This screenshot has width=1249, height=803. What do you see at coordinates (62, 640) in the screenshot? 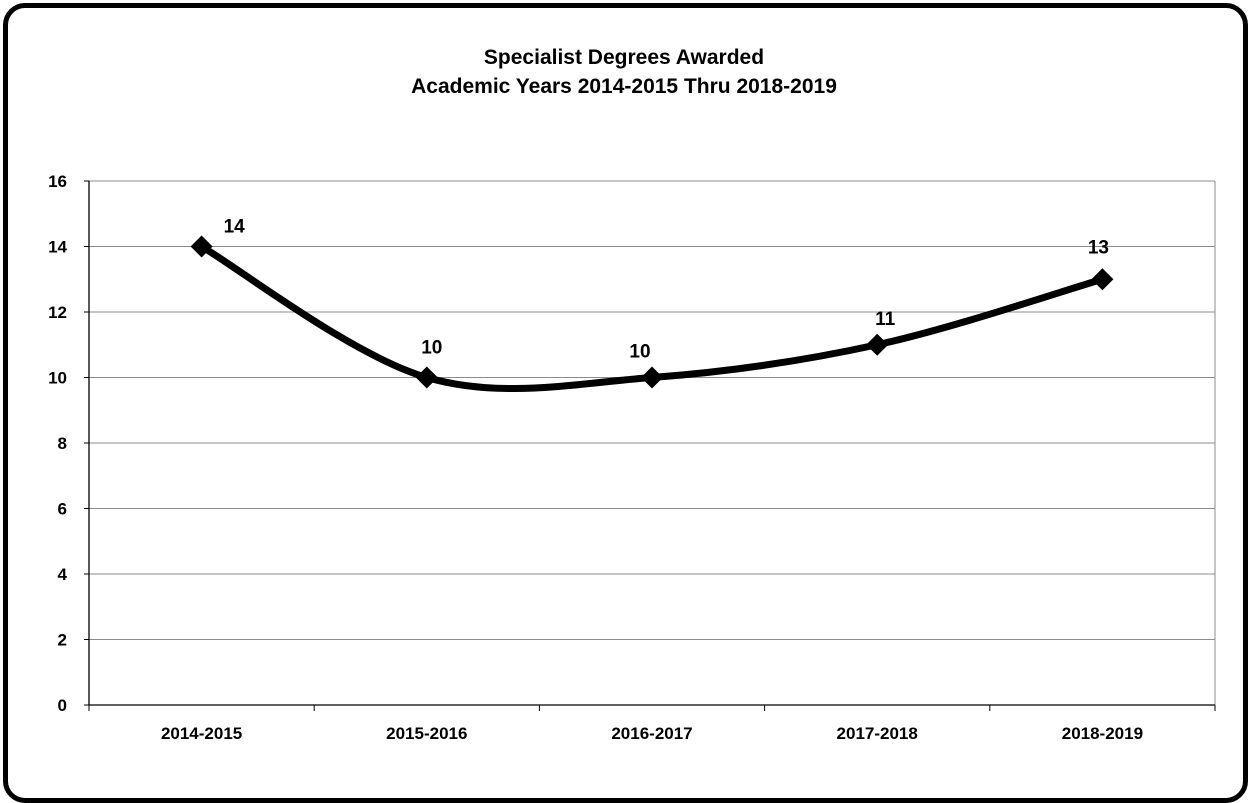
I see `y-tick-label: 2` at bounding box center [62, 640].